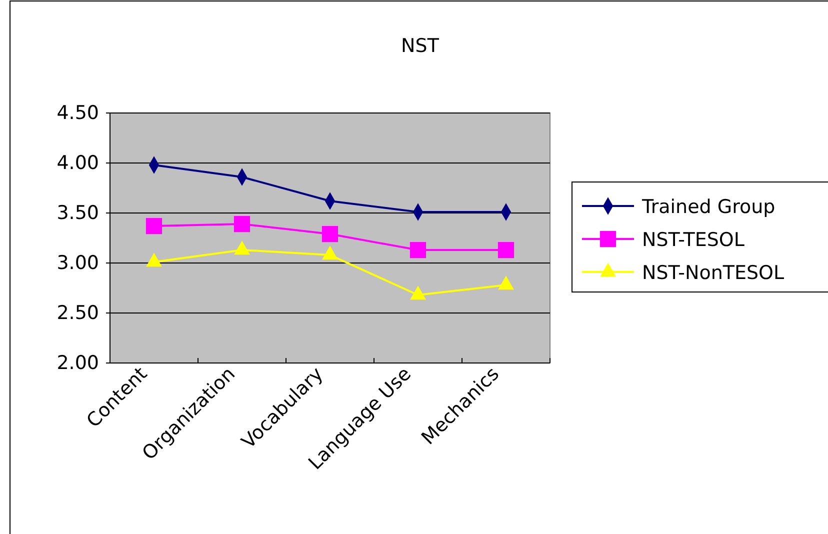 The image size is (828, 534). Describe the element at coordinates (708, 207) in the screenshot. I see `legend-label: Trained Group` at that location.